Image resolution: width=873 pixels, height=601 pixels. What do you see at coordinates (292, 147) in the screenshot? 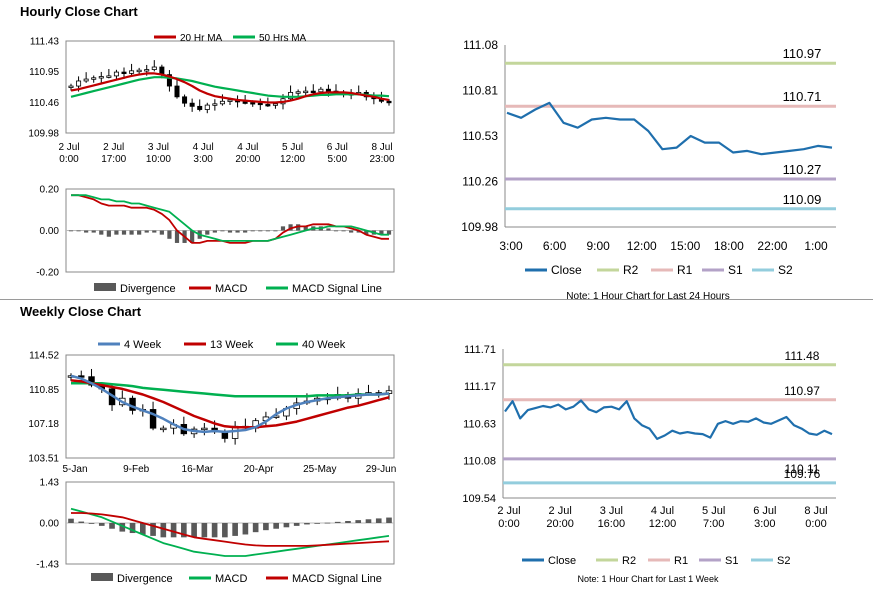
I see `hourly-candle-xtick-label: 5 Jul` at bounding box center [292, 147].